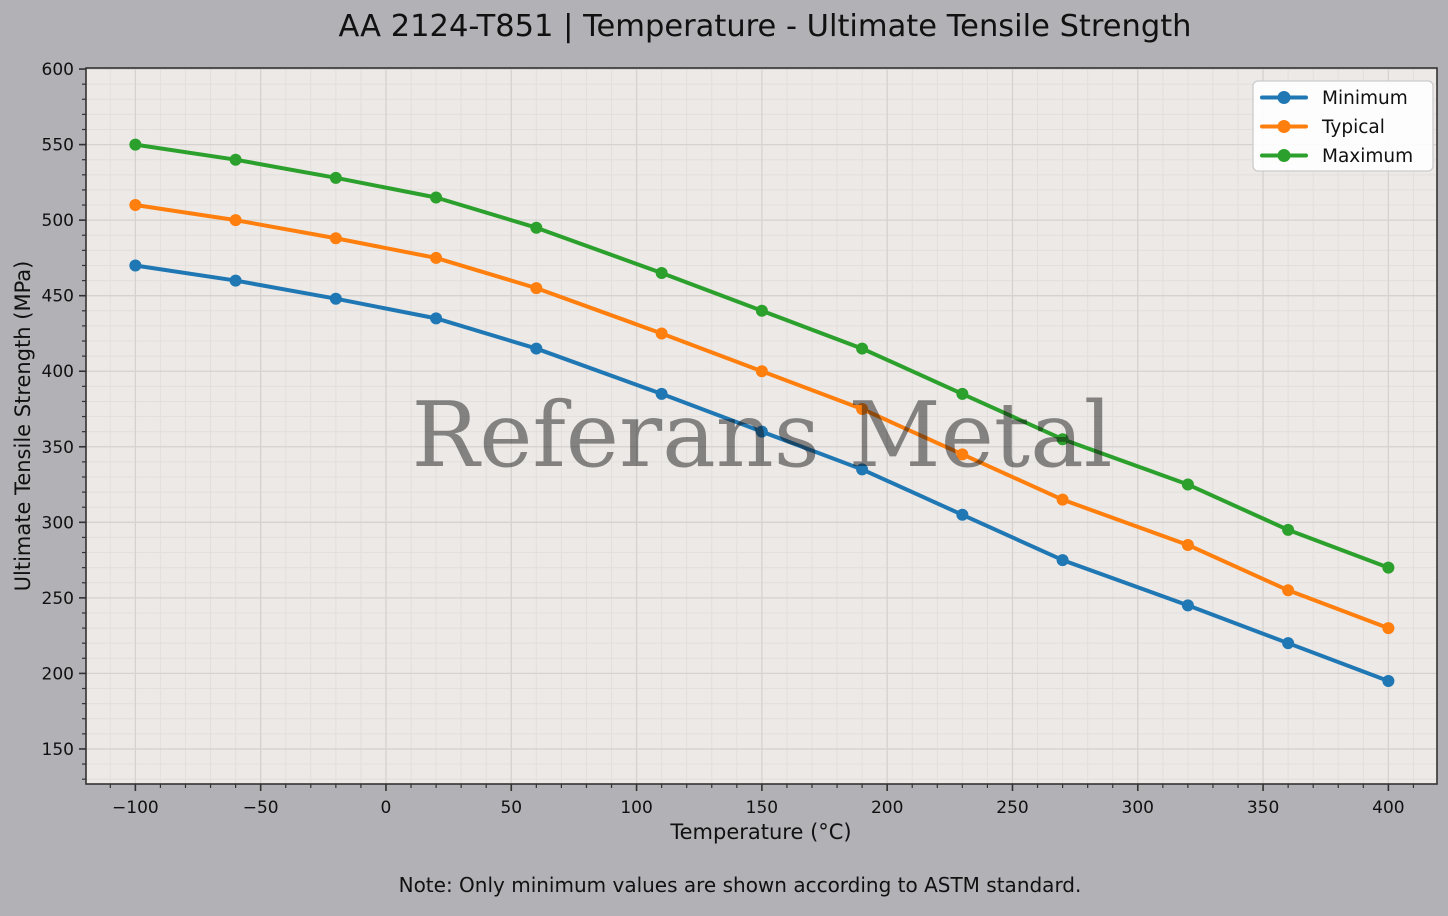 The image size is (1448, 916). What do you see at coordinates (58, 297) in the screenshot?
I see `y-tick-label: 450` at bounding box center [58, 297].